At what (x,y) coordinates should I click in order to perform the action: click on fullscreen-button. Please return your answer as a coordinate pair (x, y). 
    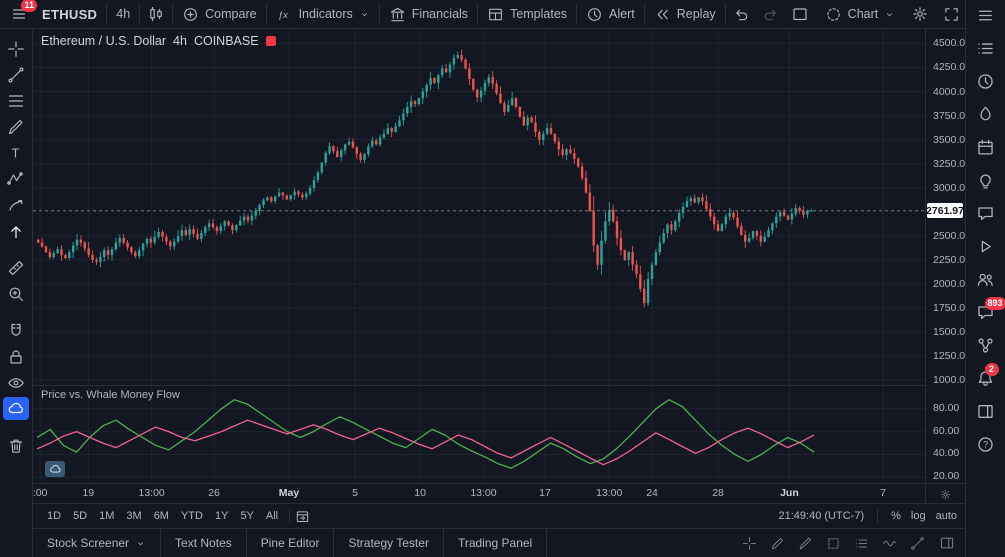
    Looking at the image, I should click on (951, 14).